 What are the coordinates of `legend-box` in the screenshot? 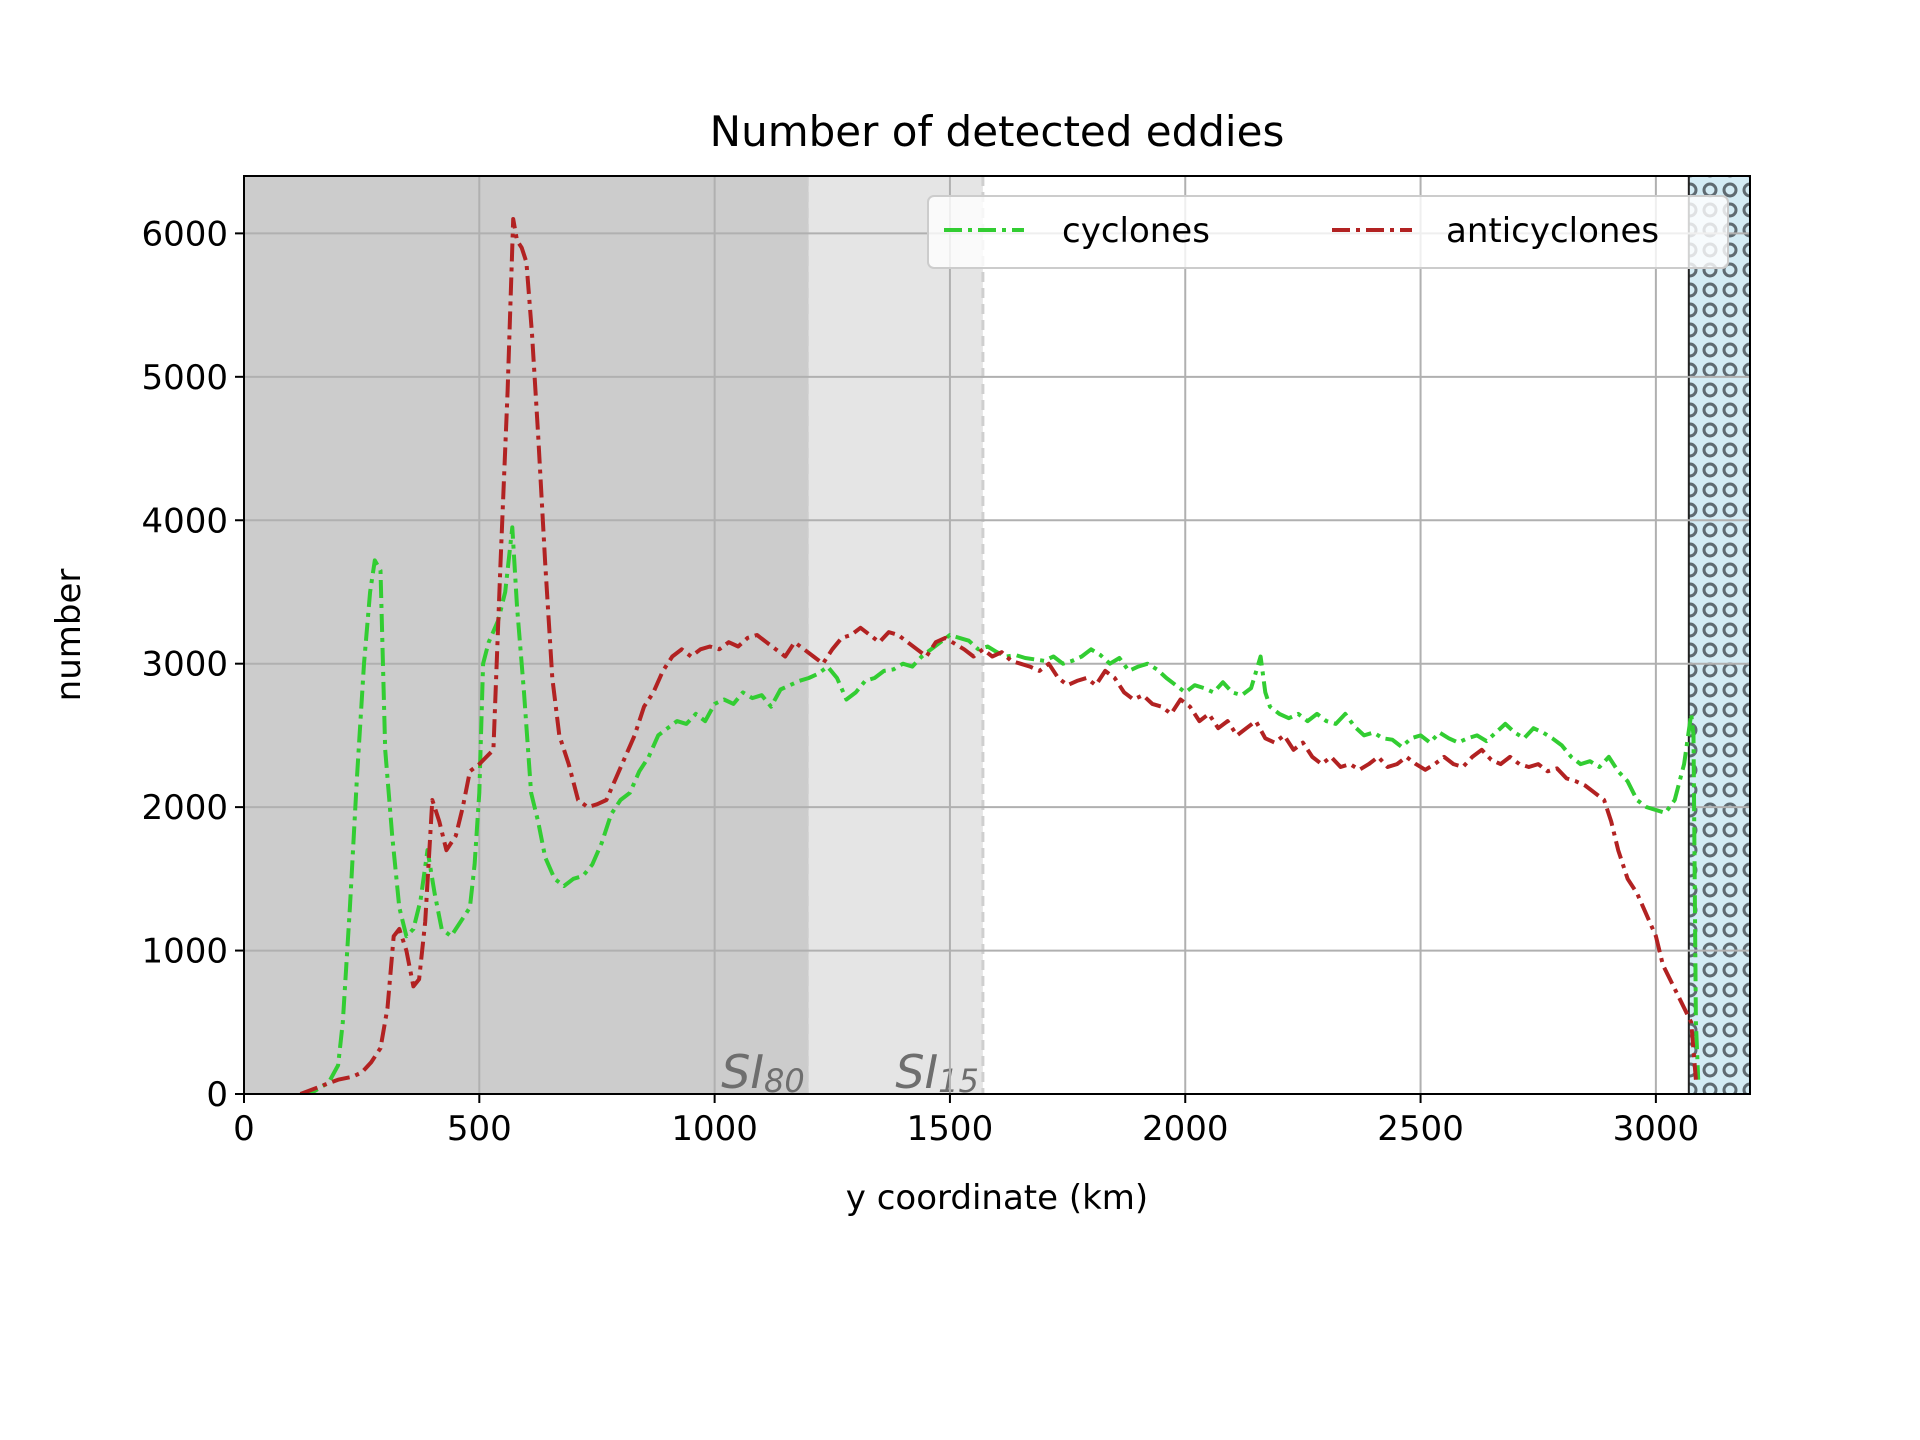 It's located at (1328, 232).